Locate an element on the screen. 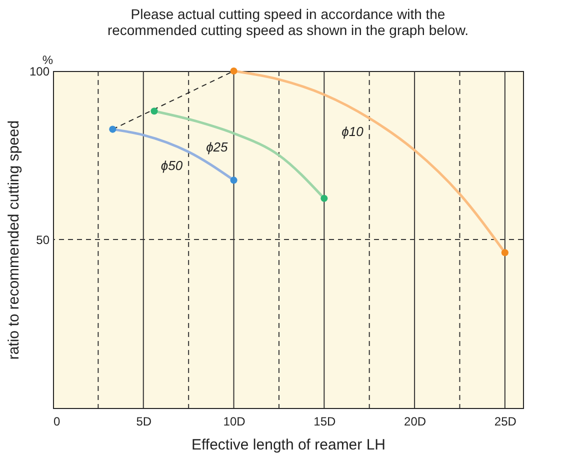  y-tick-label: 100 is located at coordinates (39, 71).